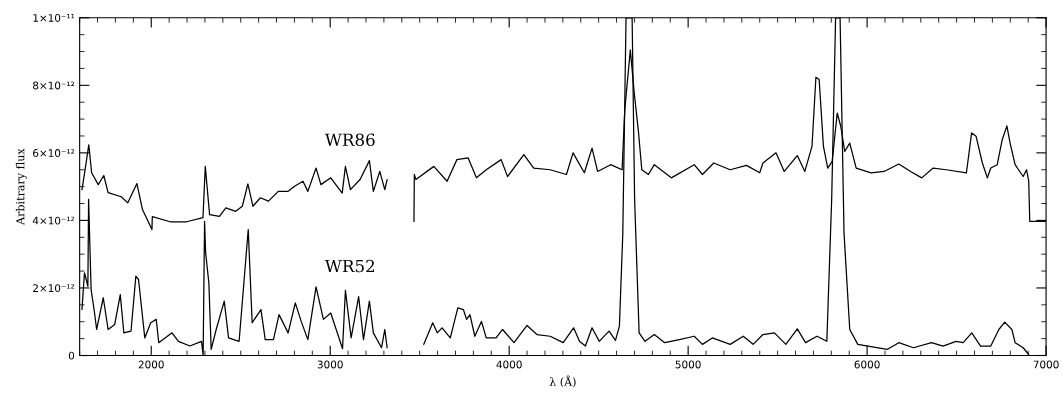 Image resolution: width=1062 pixels, height=395 pixels. Describe the element at coordinates (54, 288) in the screenshot. I see `y-tick-label: 2×10⁻¹²` at that location.